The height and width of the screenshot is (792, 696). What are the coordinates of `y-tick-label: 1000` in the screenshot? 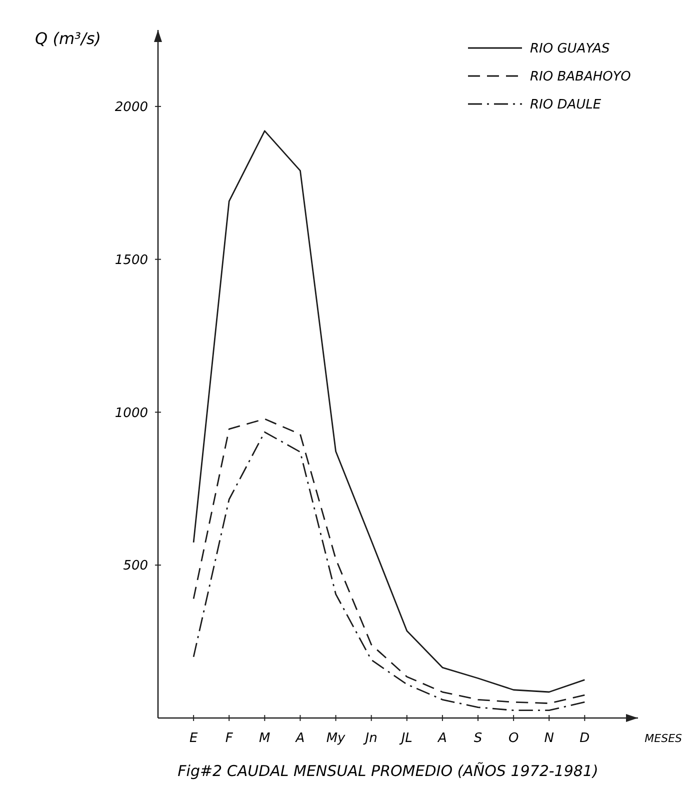 It's located at (131, 413).